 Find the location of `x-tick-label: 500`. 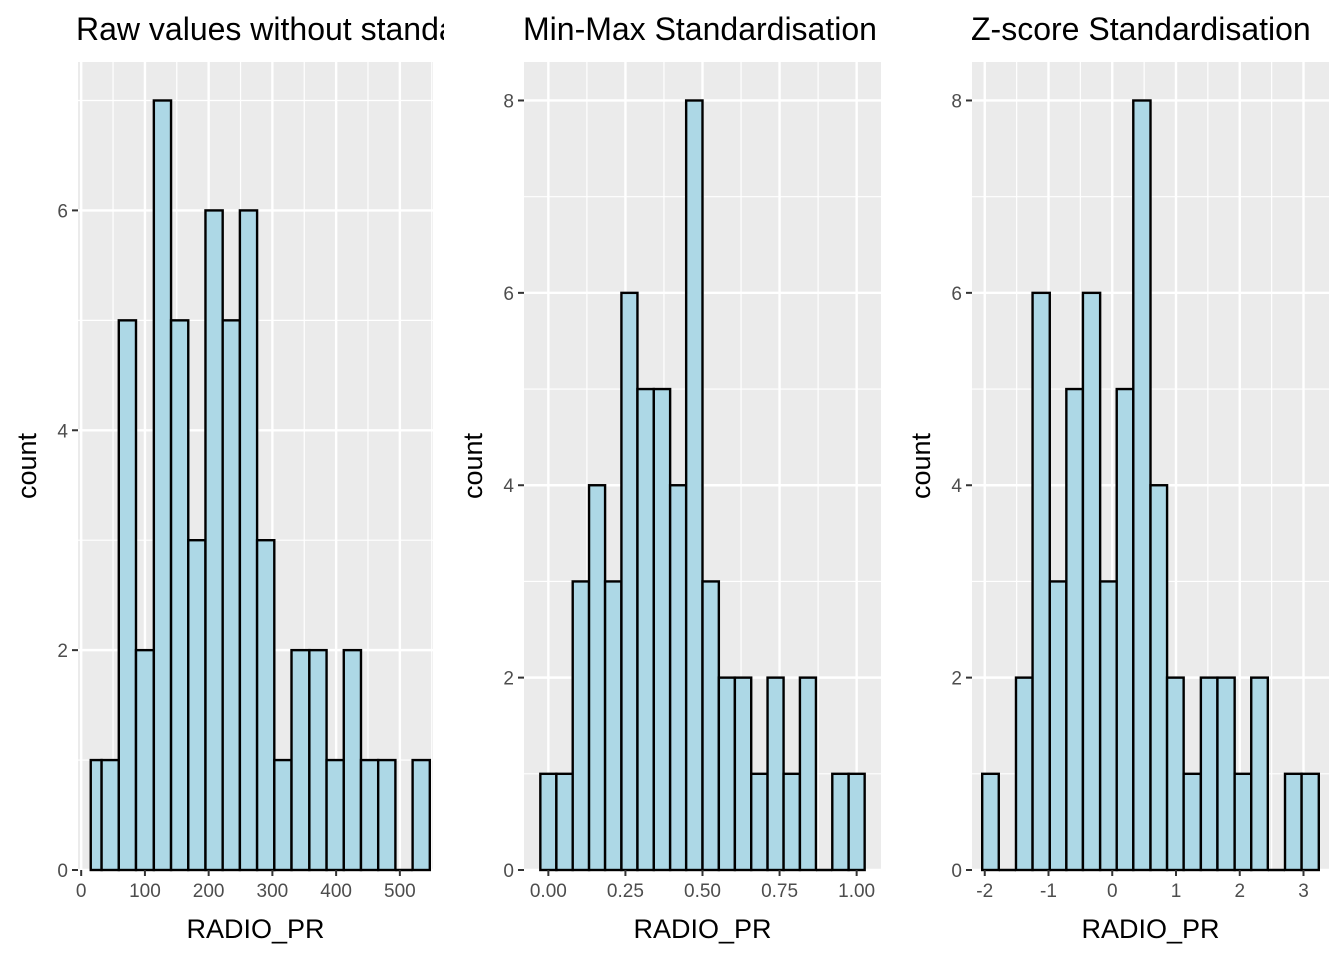

x-tick-label: 500 is located at coordinates (400, 891).